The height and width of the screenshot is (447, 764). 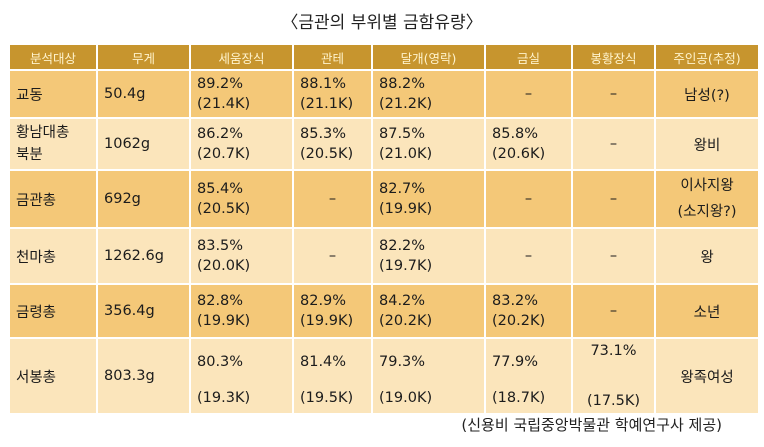 What do you see at coordinates (143, 256) in the screenshot?
I see `row-weight: 1262.6g` at bounding box center [143, 256].